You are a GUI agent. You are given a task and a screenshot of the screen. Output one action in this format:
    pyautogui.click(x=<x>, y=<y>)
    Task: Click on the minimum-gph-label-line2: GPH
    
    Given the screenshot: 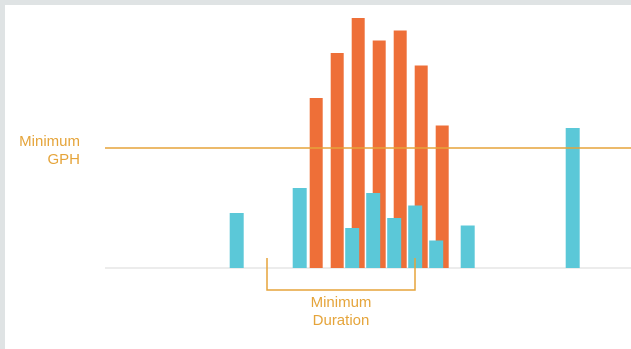 What is the action you would take?
    pyautogui.click(x=63, y=159)
    